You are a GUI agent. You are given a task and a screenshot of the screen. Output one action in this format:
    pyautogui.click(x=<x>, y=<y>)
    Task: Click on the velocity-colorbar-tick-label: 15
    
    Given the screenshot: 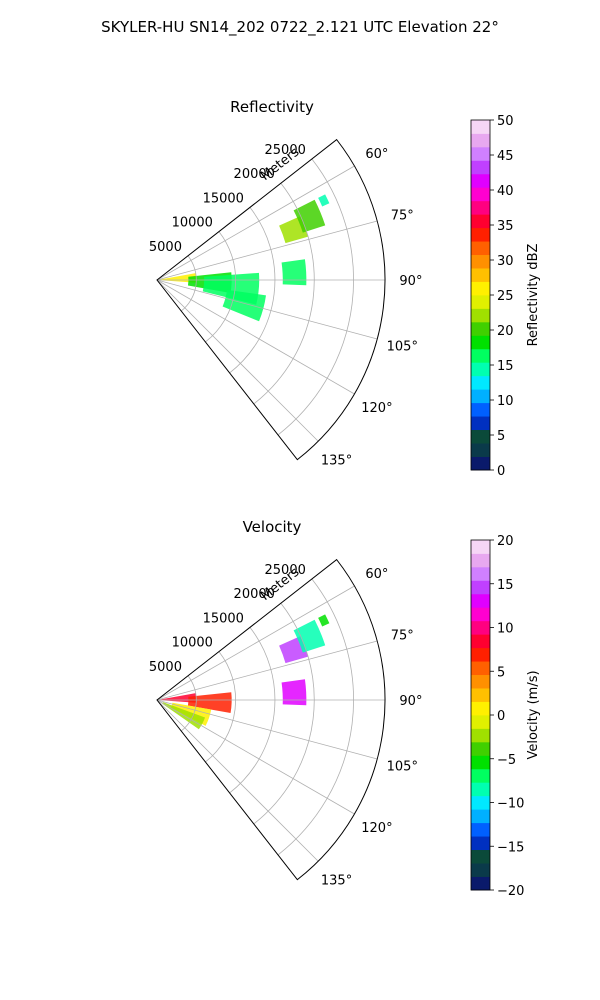 What is the action you would take?
    pyautogui.click(x=505, y=585)
    